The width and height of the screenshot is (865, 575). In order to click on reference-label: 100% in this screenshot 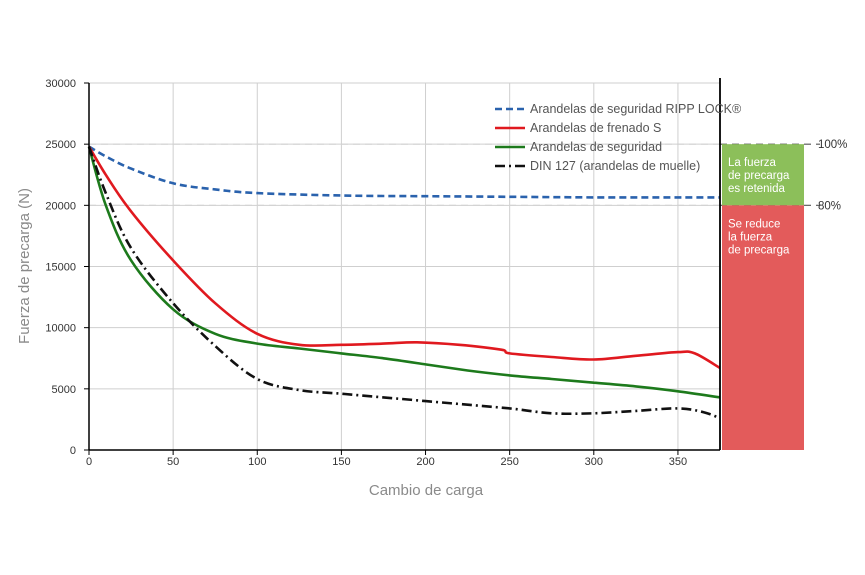, I will do `click(832, 145)`.